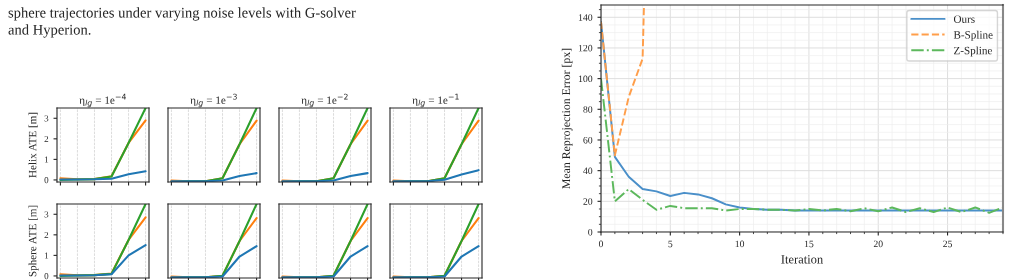 The width and height of the screenshot is (1011, 280). I want to click on y-axis-title: Sphere ATE [m], so click(33, 241).